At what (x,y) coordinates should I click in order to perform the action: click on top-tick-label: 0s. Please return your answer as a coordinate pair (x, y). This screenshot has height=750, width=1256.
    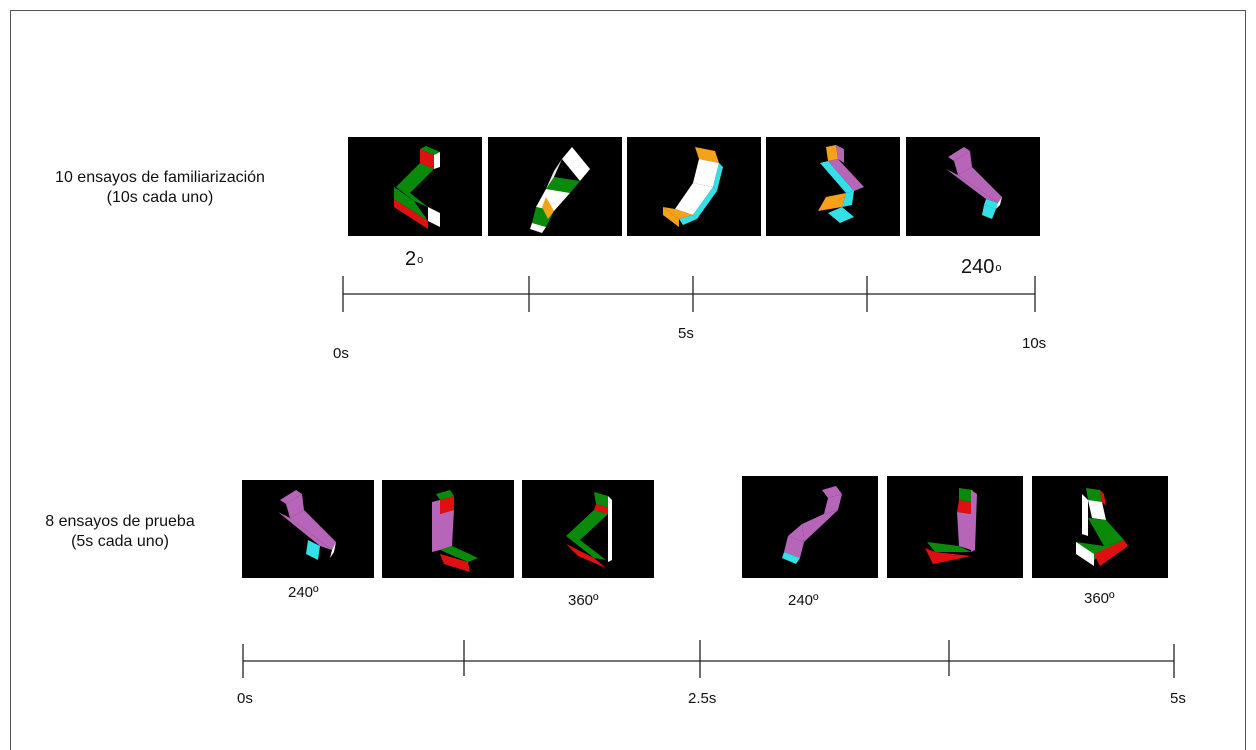
    Looking at the image, I should click on (341, 353).